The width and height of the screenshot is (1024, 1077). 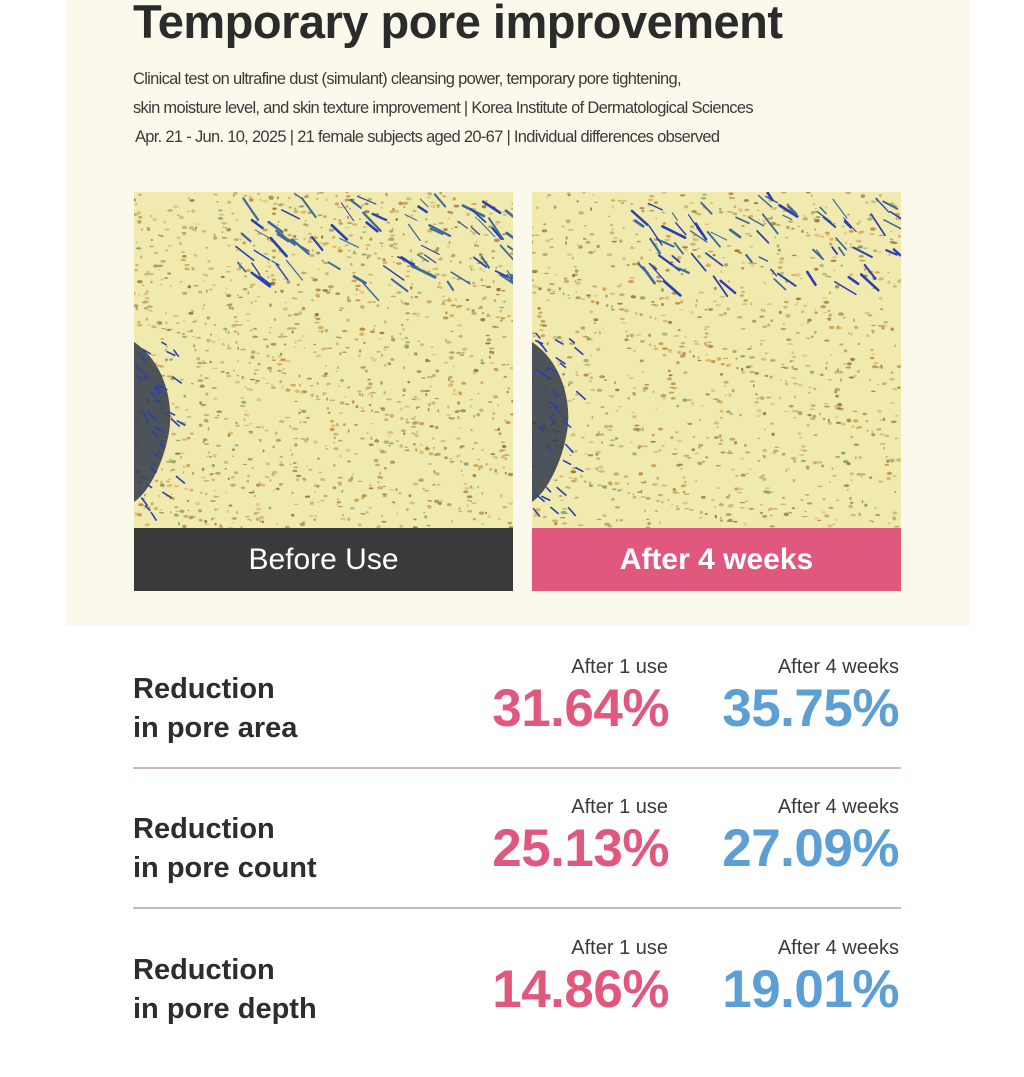 I want to click on after-4-weeks-value: 27.09%, so click(x=810, y=848).